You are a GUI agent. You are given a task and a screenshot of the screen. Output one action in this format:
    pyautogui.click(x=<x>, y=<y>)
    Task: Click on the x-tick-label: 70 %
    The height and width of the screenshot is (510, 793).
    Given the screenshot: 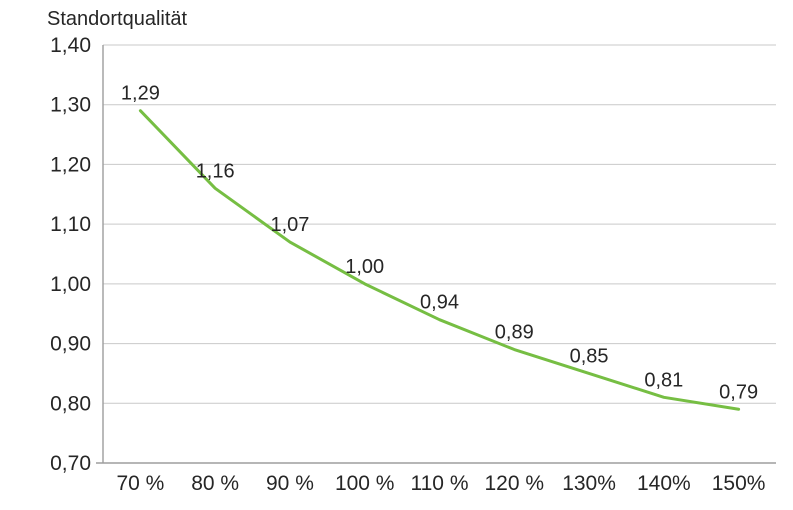 What is the action you would take?
    pyautogui.click(x=140, y=483)
    